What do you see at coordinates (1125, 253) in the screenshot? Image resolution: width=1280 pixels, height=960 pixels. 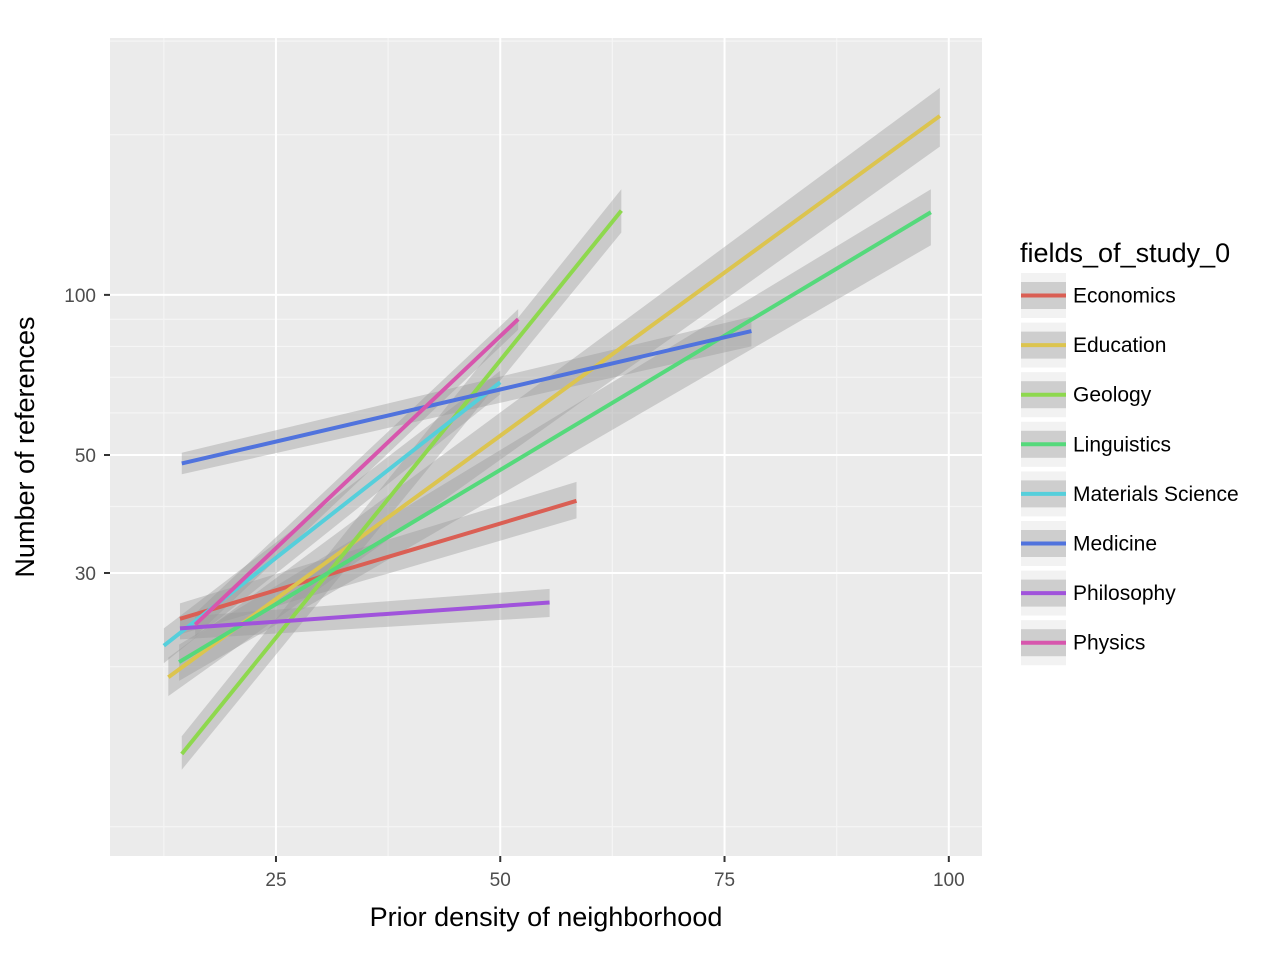 I see `legend-title: fields_of_study_0` at bounding box center [1125, 253].